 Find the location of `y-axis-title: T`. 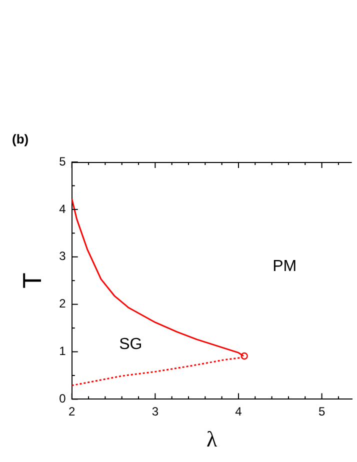

y-axis-title: T is located at coordinates (31, 280).